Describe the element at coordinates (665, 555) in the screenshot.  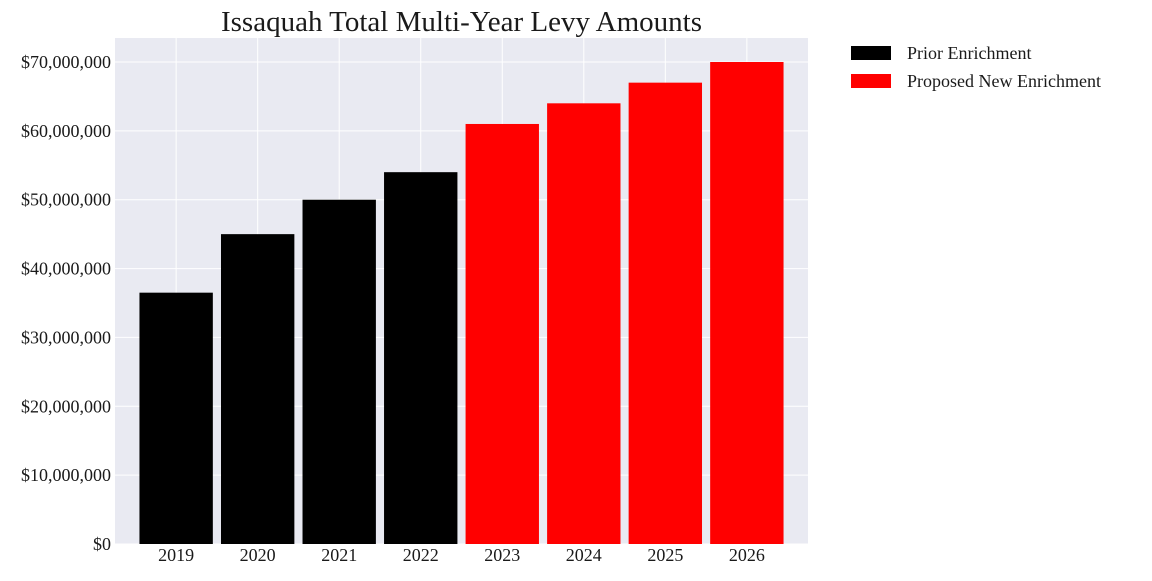
I see `x-tick-label: 2025` at that location.